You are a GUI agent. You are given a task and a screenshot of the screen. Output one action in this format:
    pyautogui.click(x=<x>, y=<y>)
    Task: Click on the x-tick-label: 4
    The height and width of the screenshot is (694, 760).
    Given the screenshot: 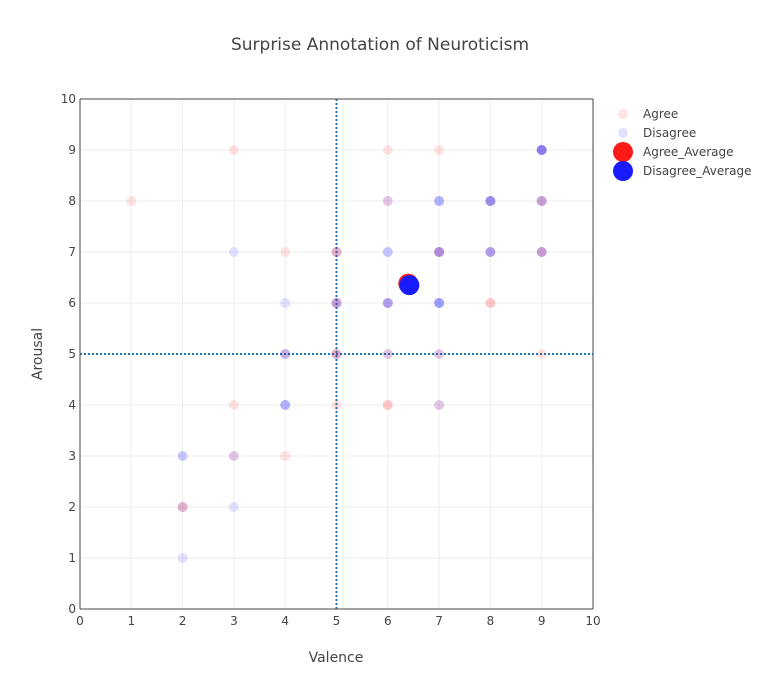 What is the action you would take?
    pyautogui.click(x=285, y=621)
    